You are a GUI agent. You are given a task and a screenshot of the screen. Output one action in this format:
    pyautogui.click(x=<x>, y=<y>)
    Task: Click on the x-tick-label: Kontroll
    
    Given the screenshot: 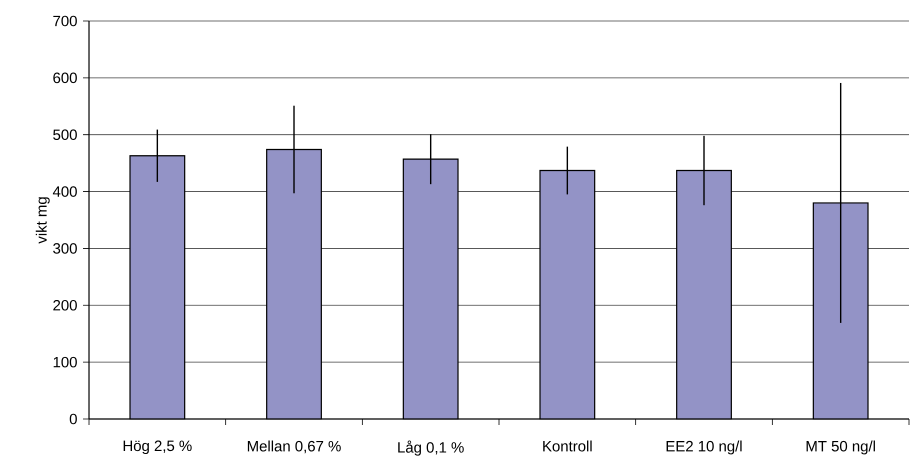 What is the action you would take?
    pyautogui.click(x=567, y=446)
    